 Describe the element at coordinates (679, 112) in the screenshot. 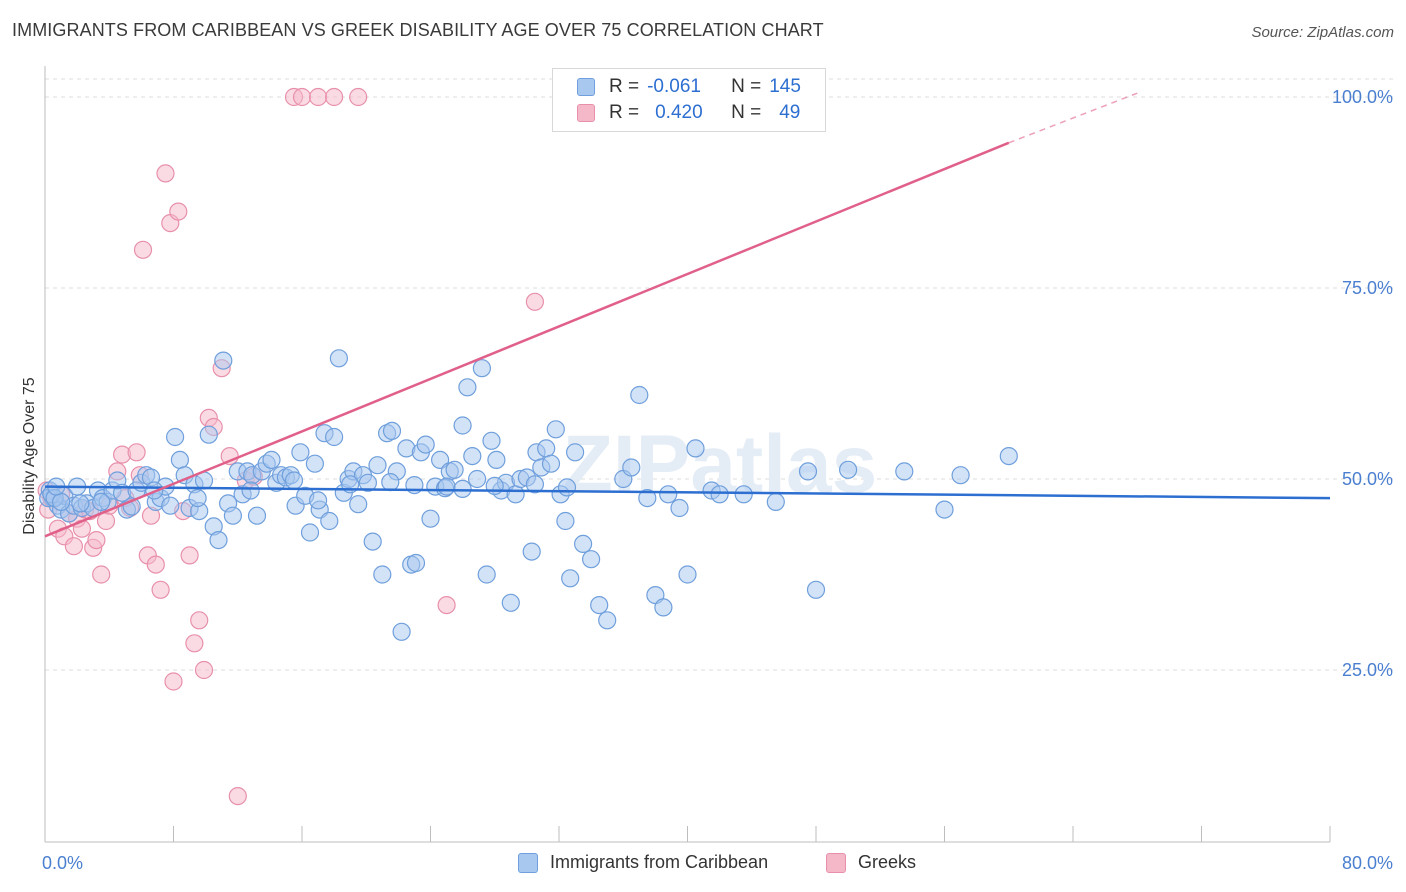

I see `r-value-greeks: 0.420` at that location.